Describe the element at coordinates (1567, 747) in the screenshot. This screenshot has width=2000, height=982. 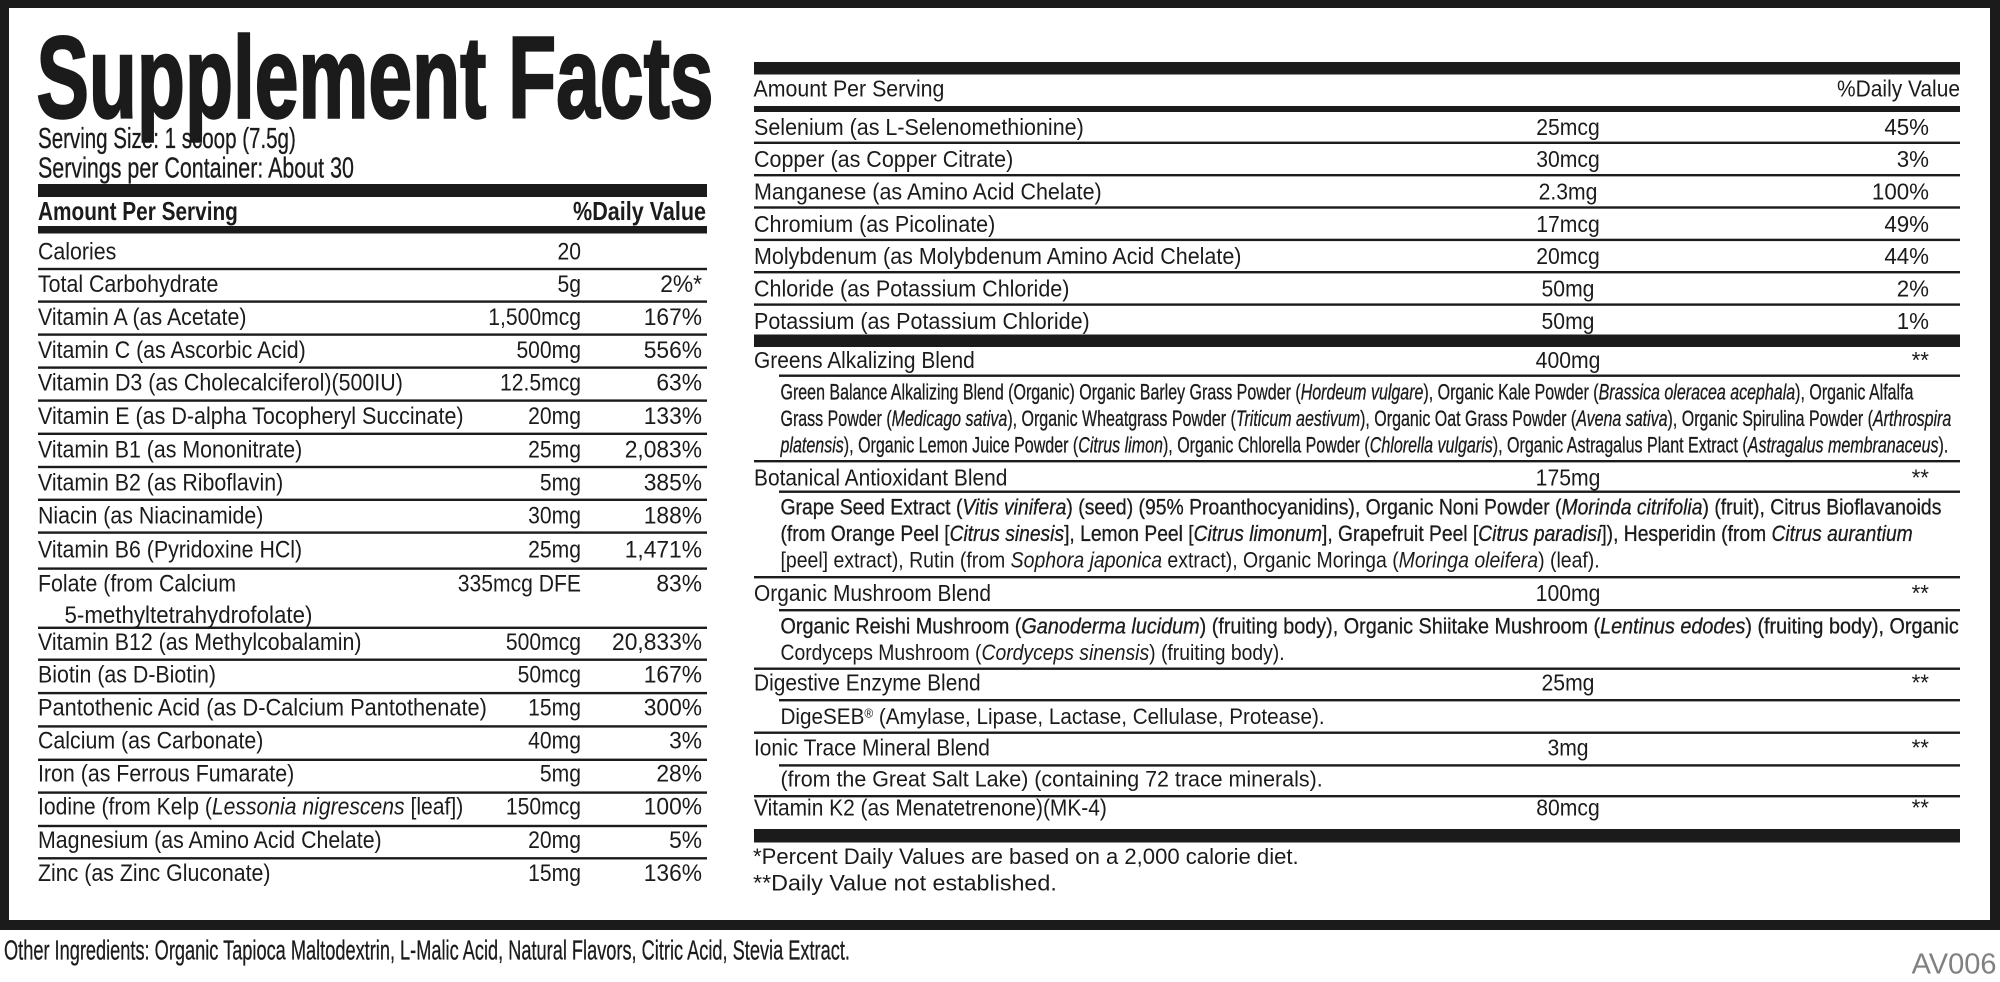
I see `svg-text: 3mg` at that location.